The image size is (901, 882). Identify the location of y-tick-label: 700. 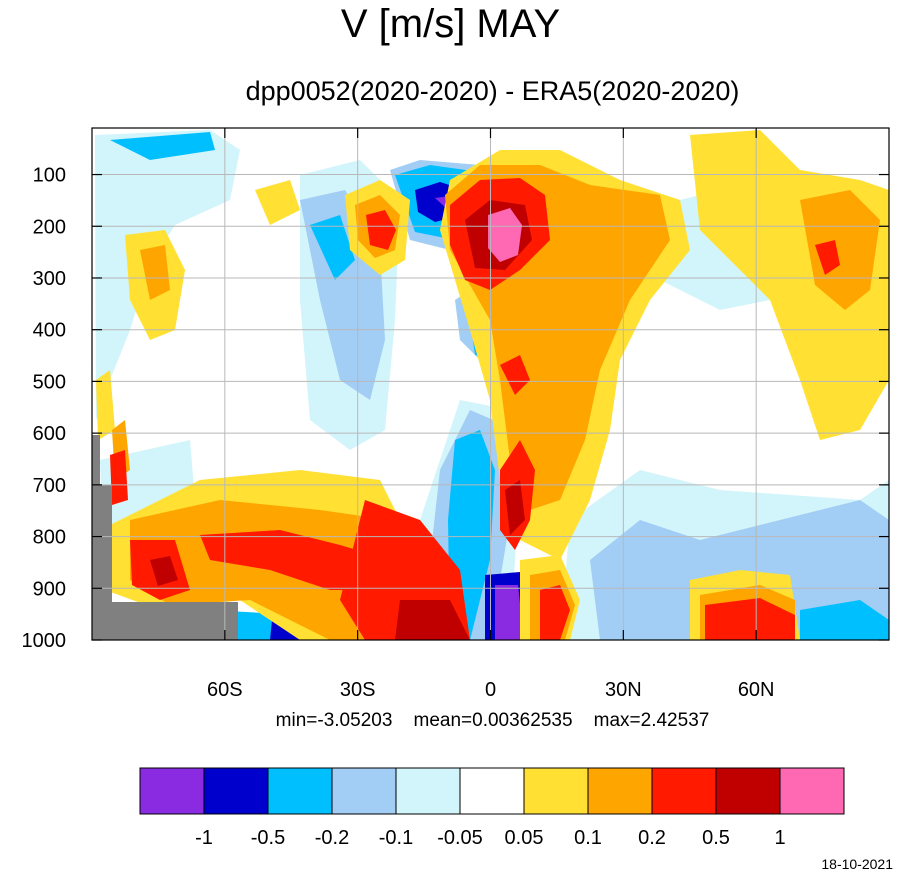
(49, 486).